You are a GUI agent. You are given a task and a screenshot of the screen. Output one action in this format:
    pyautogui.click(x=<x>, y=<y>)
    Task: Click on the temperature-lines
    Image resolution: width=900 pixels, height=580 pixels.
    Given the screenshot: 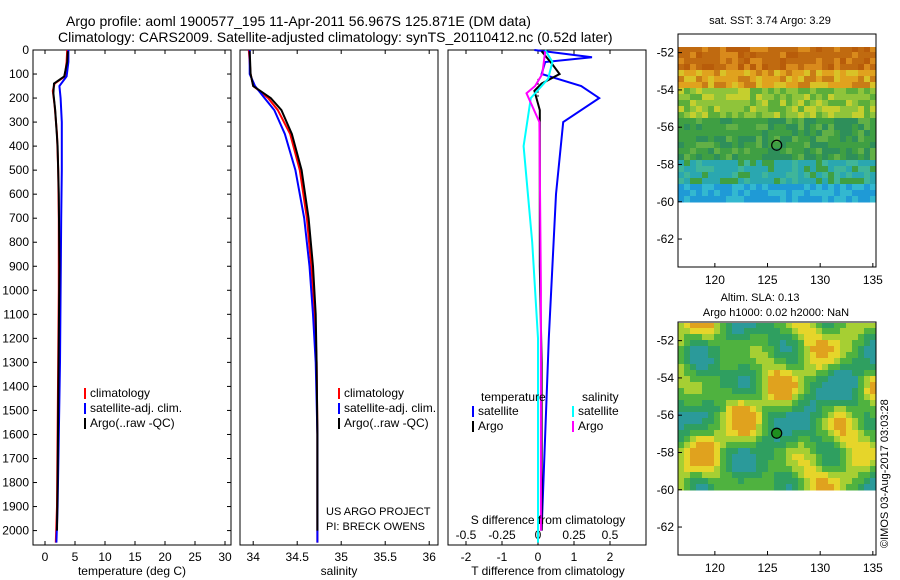 What is the action you would take?
    pyautogui.click(x=60, y=296)
    